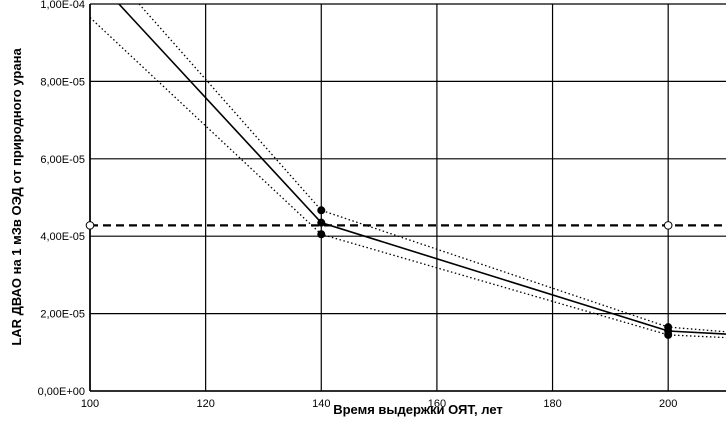  Describe the element at coordinates (62, 5) in the screenshot. I see `y-tick-label: 1,00E-04` at that location.